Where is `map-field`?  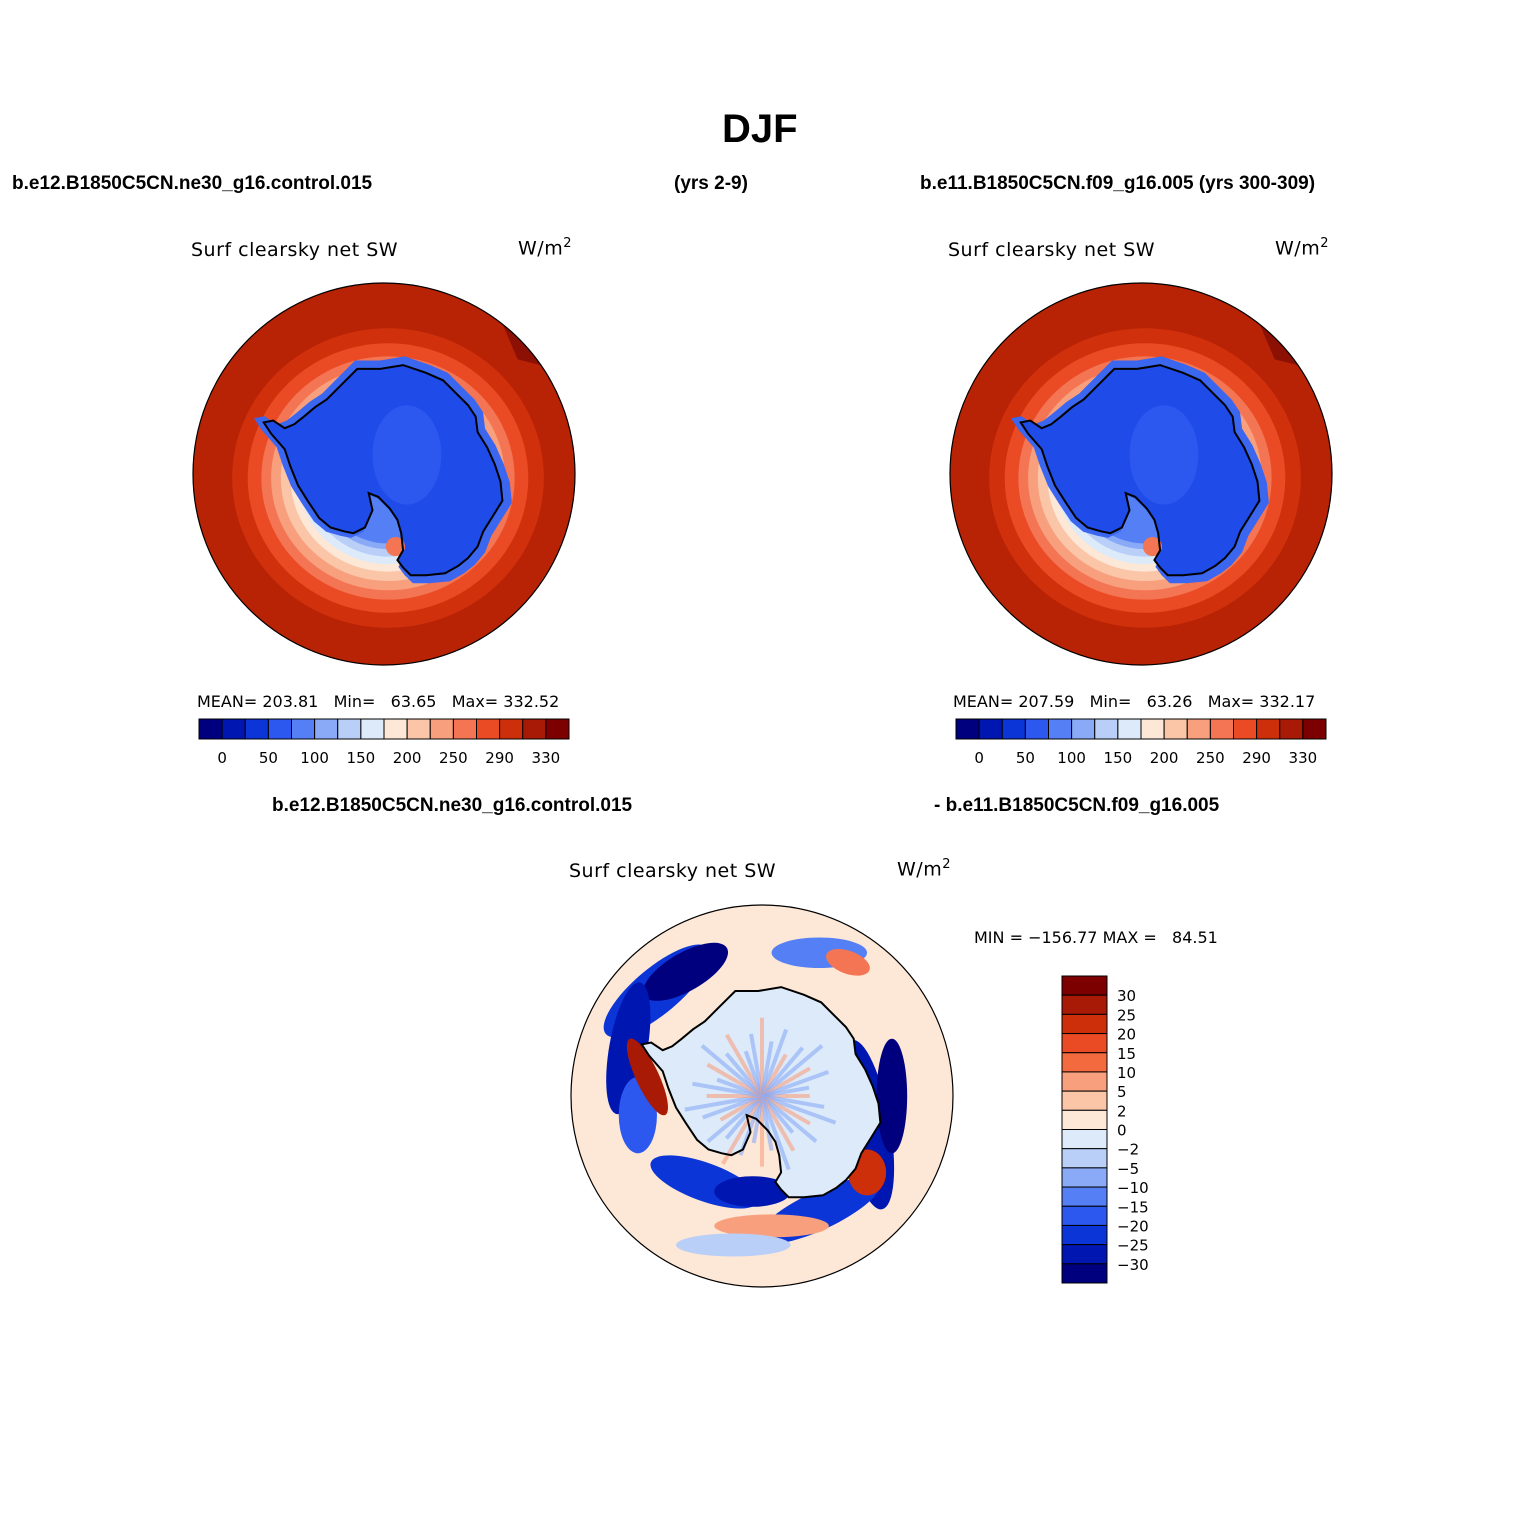 map-field is located at coordinates (384, 474).